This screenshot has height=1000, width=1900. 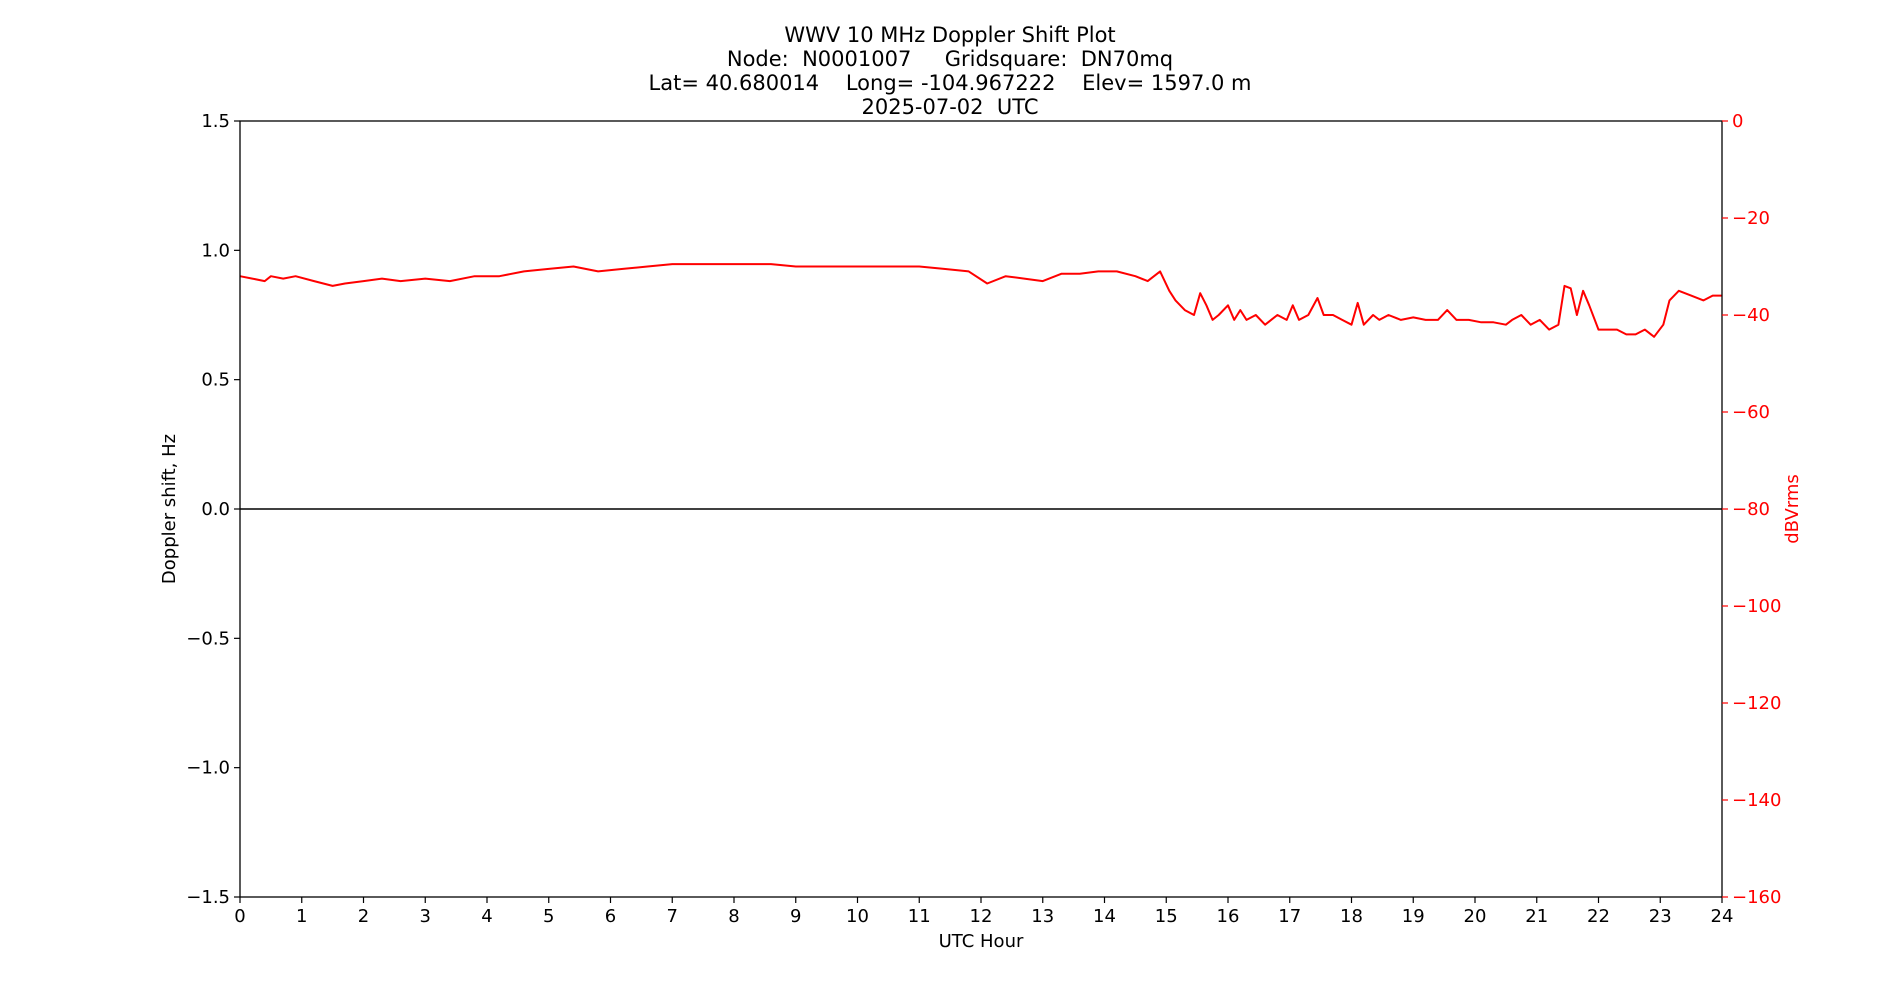 What do you see at coordinates (1756, 897) in the screenshot?
I see `y2-tick-label: −160` at bounding box center [1756, 897].